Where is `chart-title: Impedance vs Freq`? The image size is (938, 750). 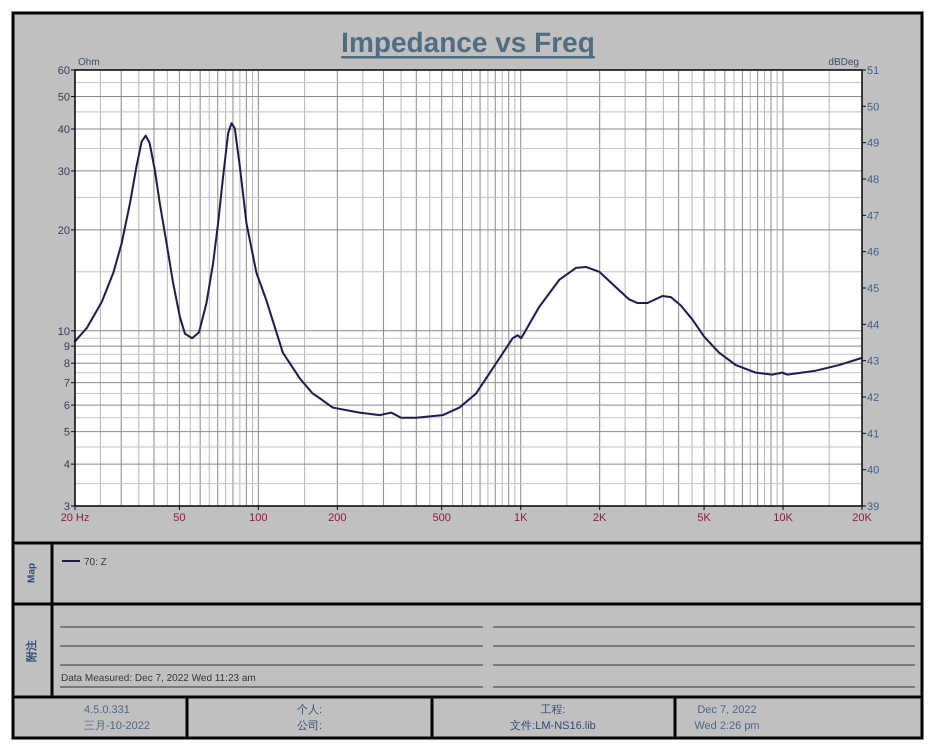
chart-title: Impedance vs Freq is located at coordinates (468, 42).